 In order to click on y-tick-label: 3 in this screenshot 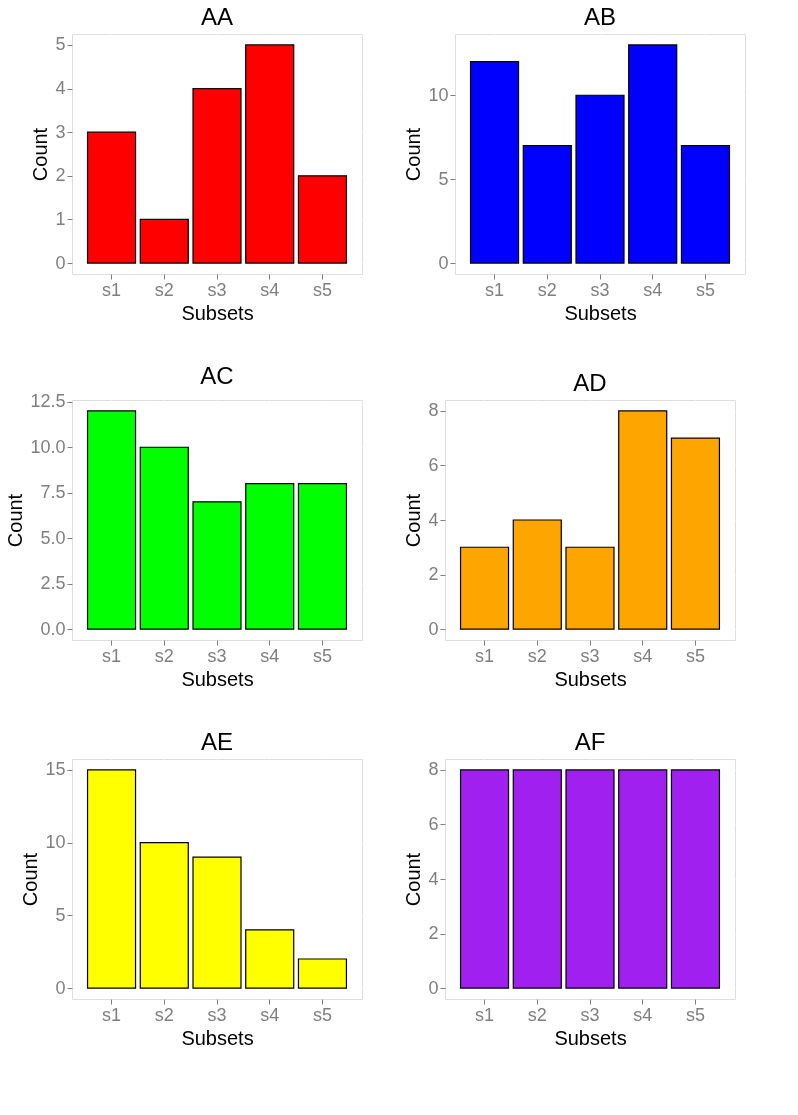, I will do `click(60, 131)`.